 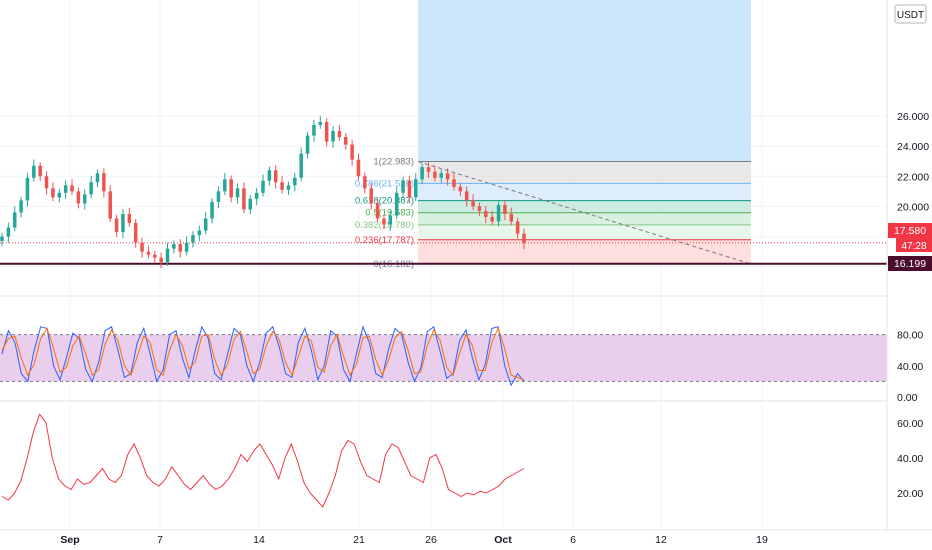 I want to click on last-price-badge: 17.580, so click(x=910, y=230).